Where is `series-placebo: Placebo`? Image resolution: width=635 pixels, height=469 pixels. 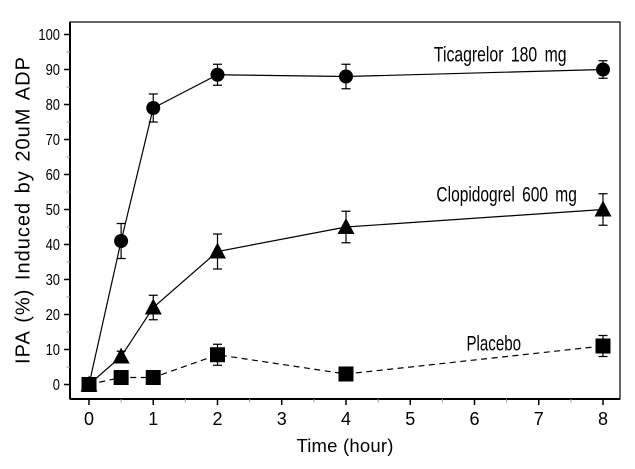
series-placebo: Placebo is located at coordinates (346, 362).